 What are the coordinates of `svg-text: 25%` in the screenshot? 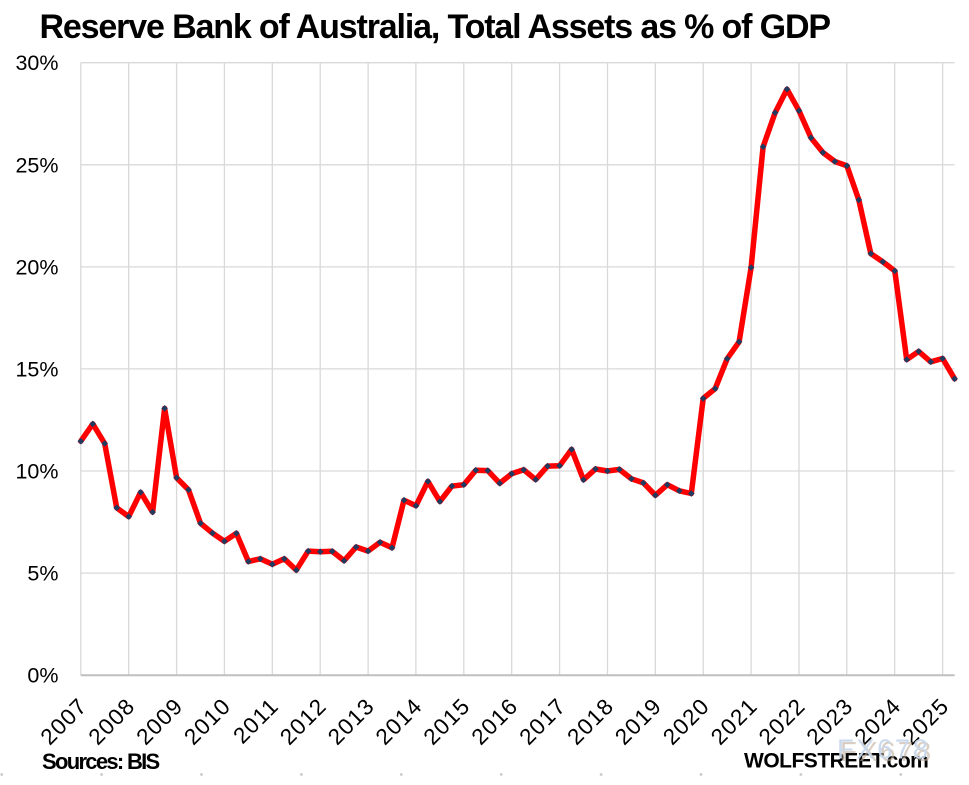 It's located at (36, 165).